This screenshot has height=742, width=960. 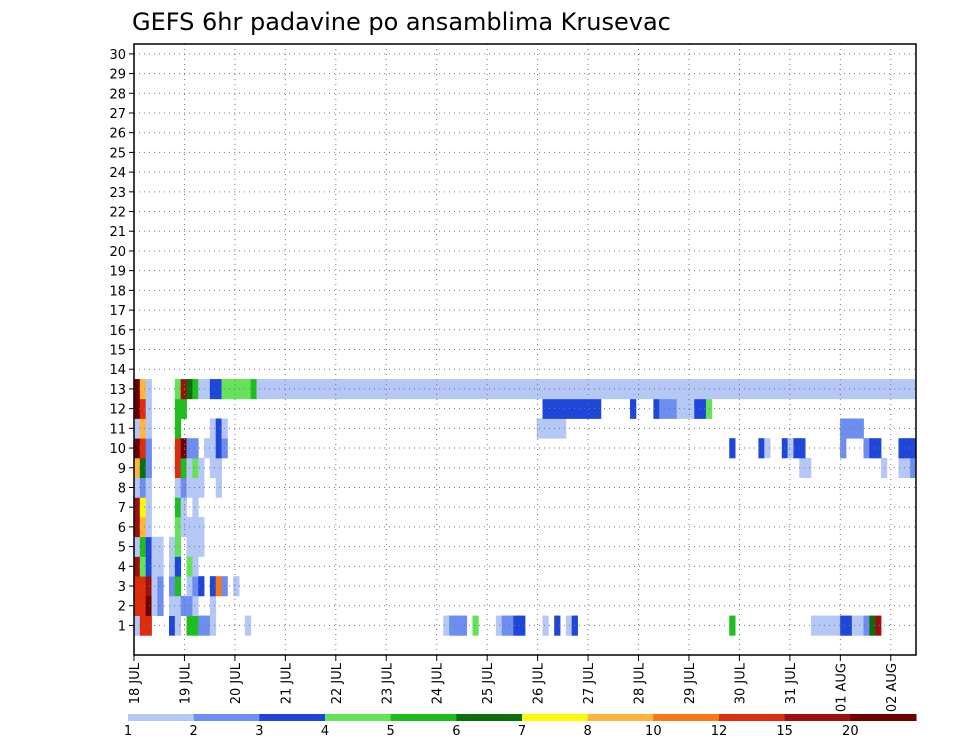 What do you see at coordinates (292, 717) in the screenshot?
I see `colorbar-segment` at bounding box center [292, 717].